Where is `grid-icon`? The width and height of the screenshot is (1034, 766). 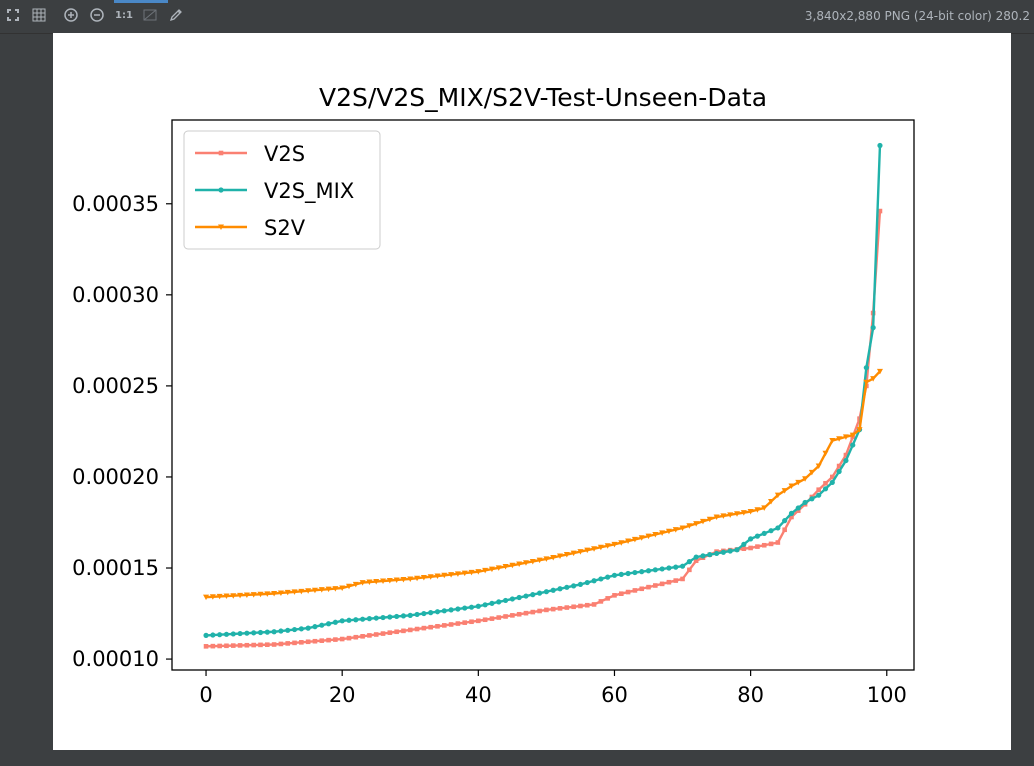 grid-icon is located at coordinates (39, 16).